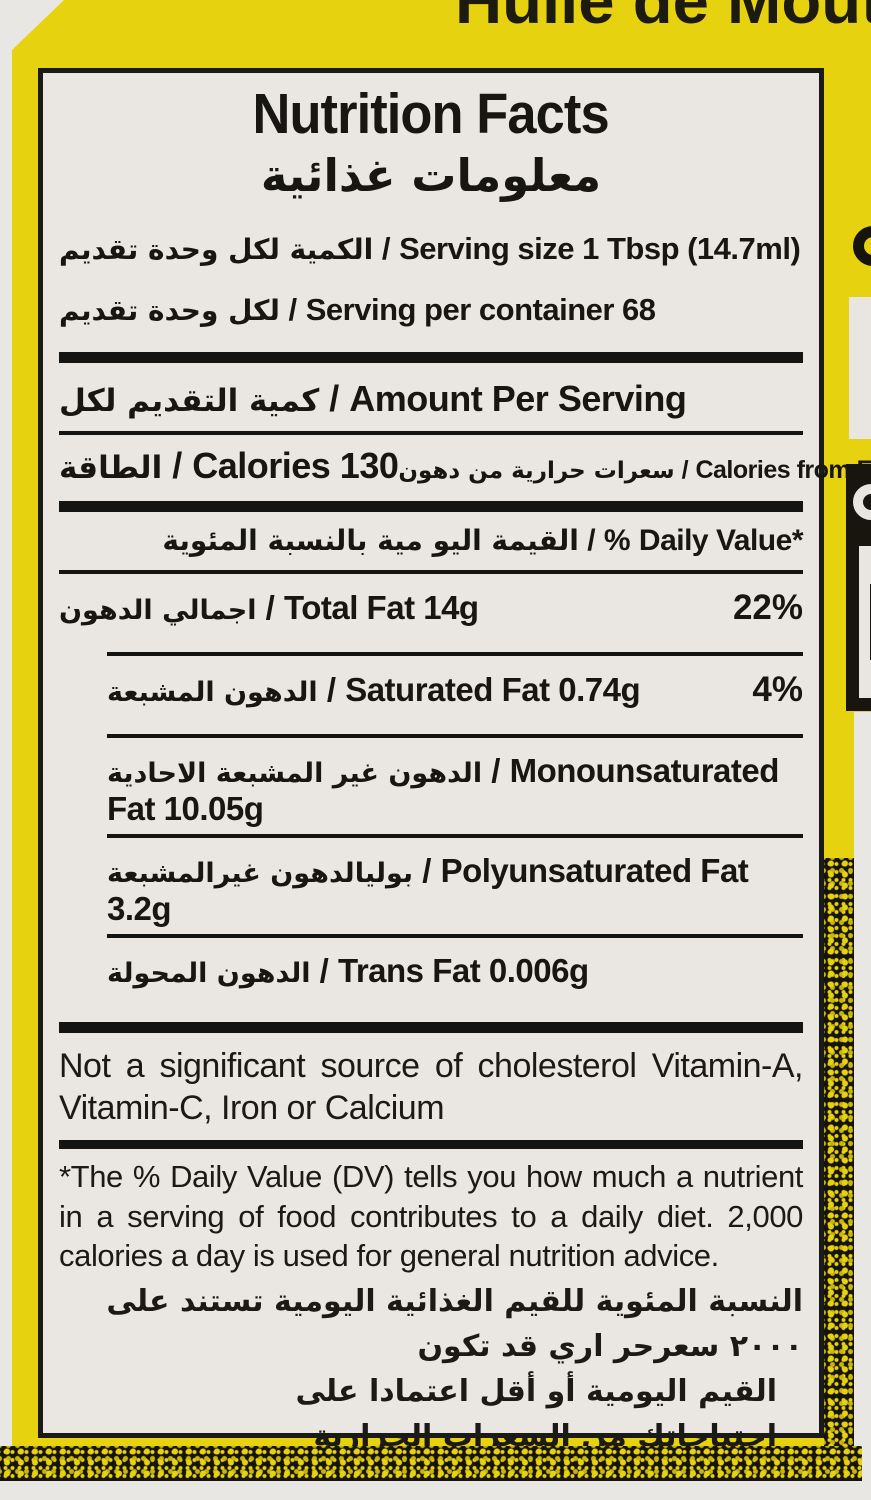 The height and width of the screenshot is (1500, 871). What do you see at coordinates (591, 248) in the screenshot?
I see `serving-size-en: / Serving size 1 Tbsp (14.7ml)` at bounding box center [591, 248].